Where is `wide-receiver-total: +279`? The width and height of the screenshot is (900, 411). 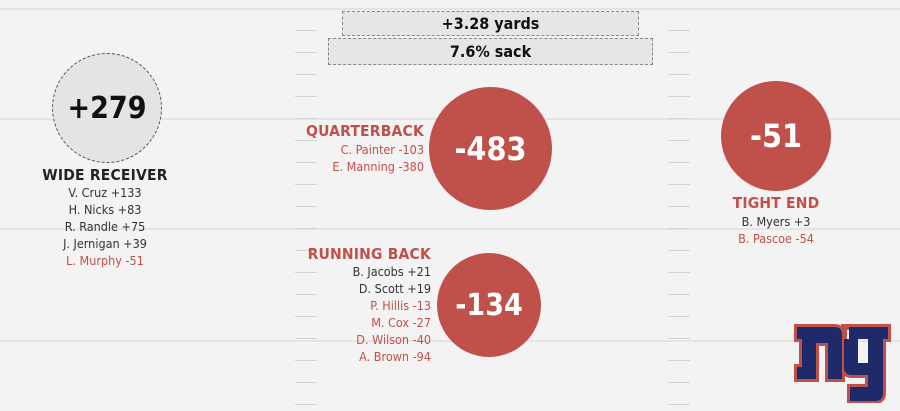
wide-receiver-total: +279 is located at coordinates (107, 108).